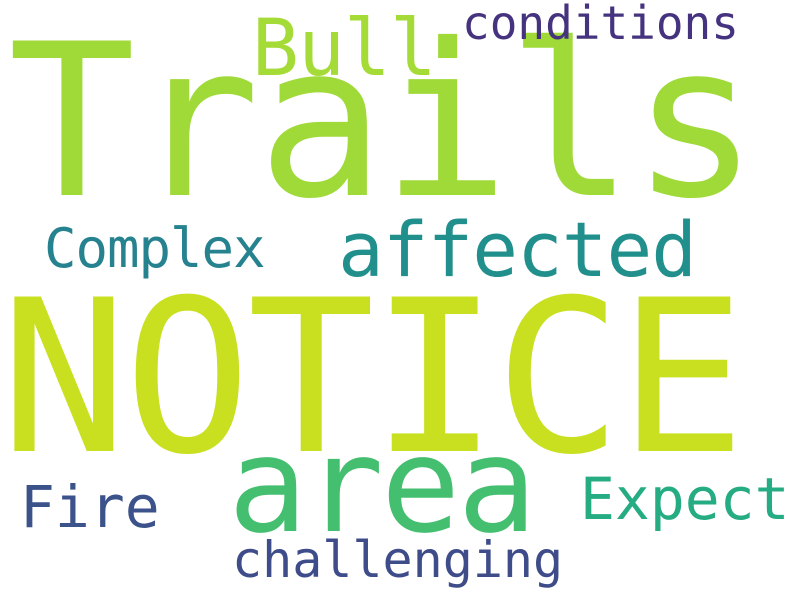  Describe the element at coordinates (685, 499) in the screenshot. I see `word-expect: Expect` at that location.